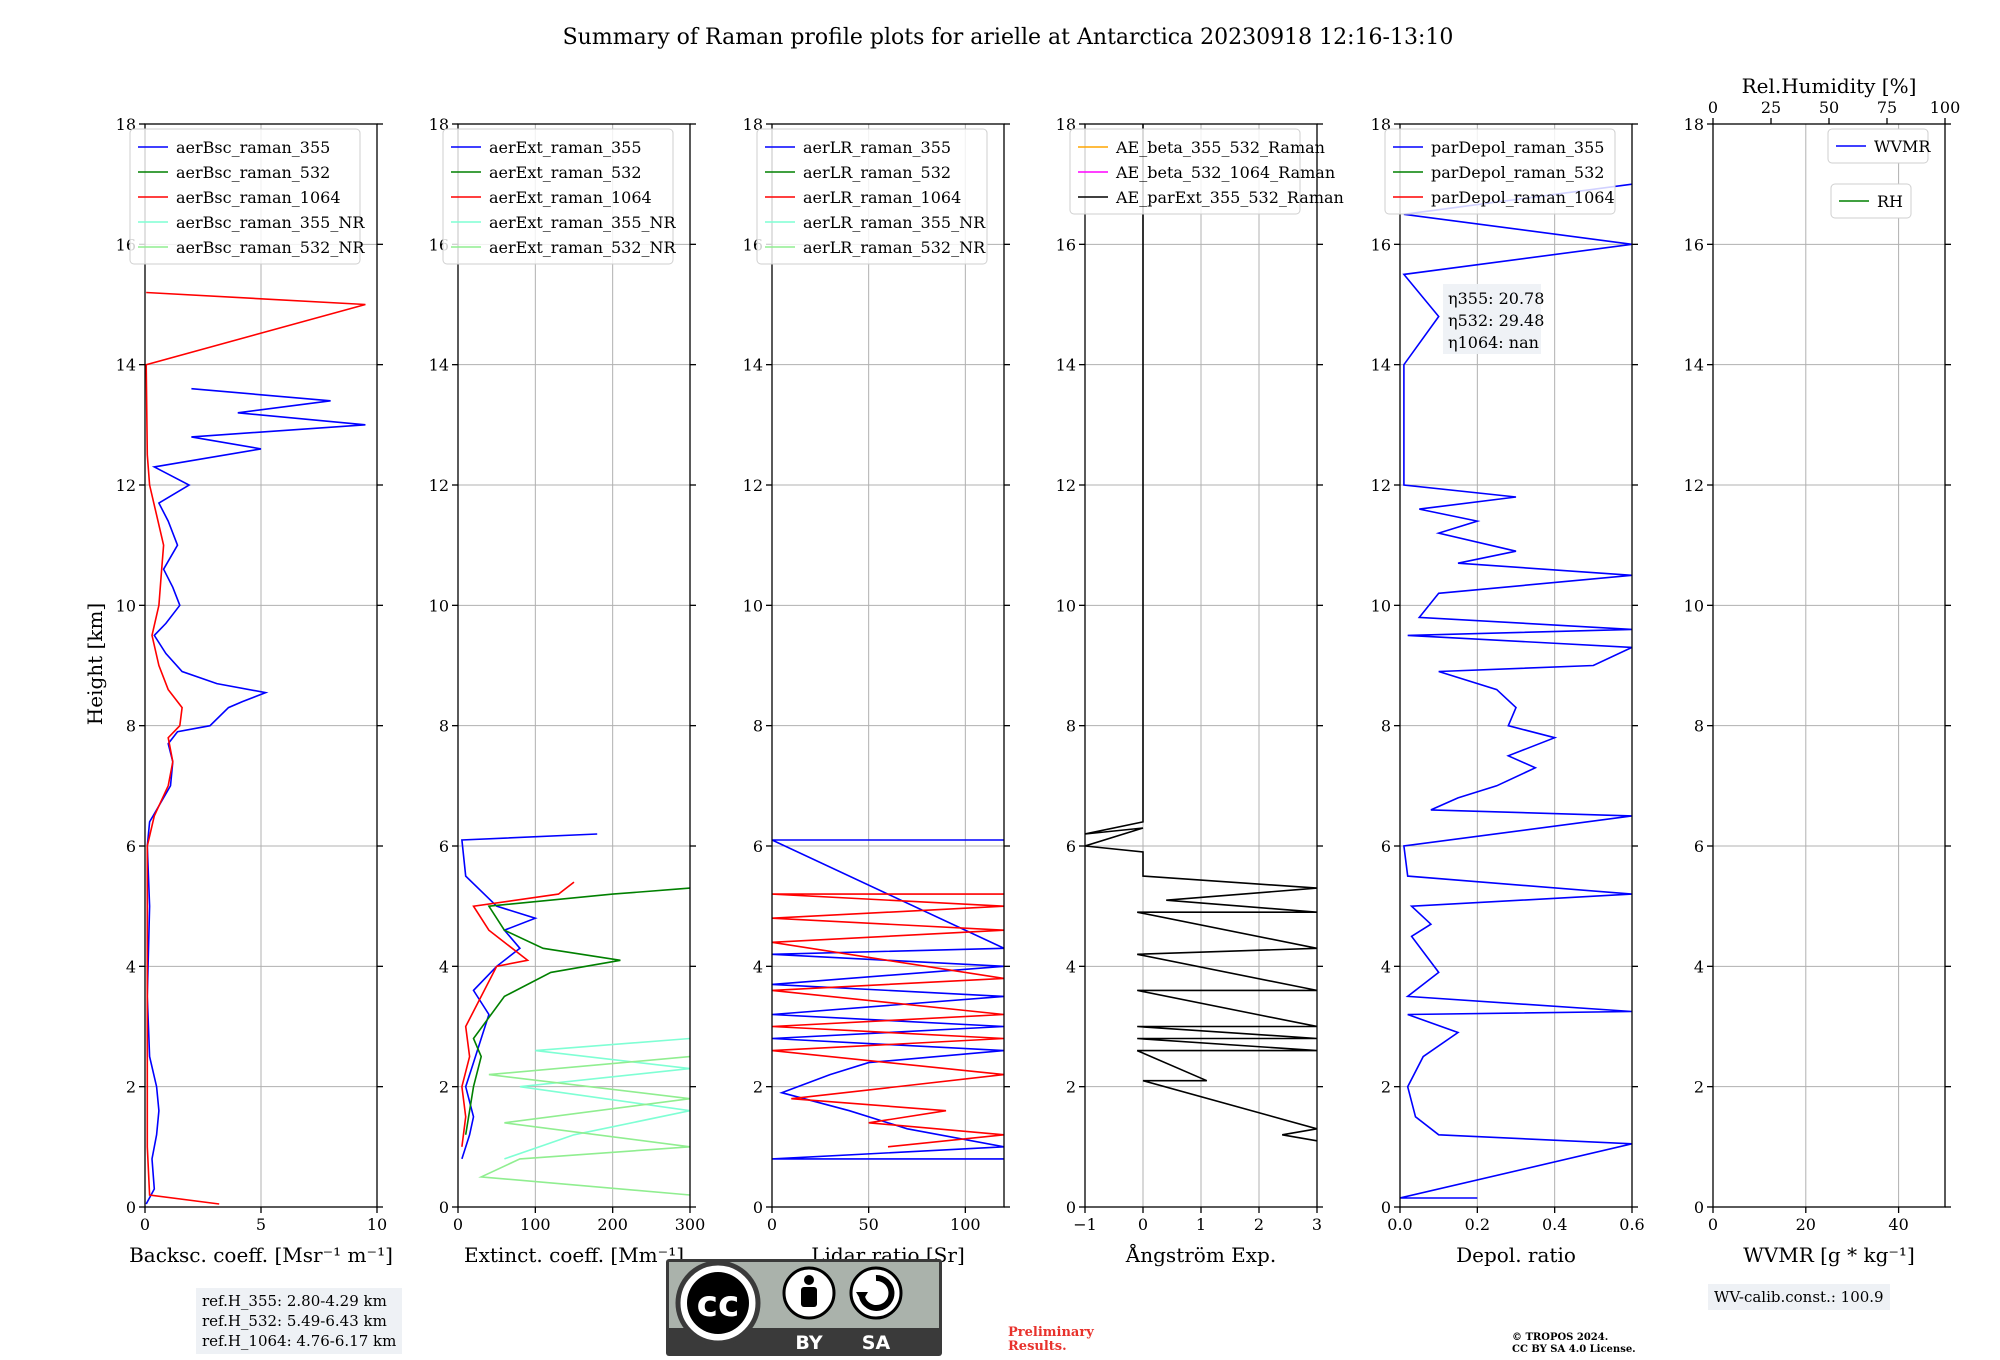 The width and height of the screenshot is (2000, 1360). Describe the element at coordinates (565, 147) in the screenshot. I see `legend-label: aerExt_raman_355` at that location.